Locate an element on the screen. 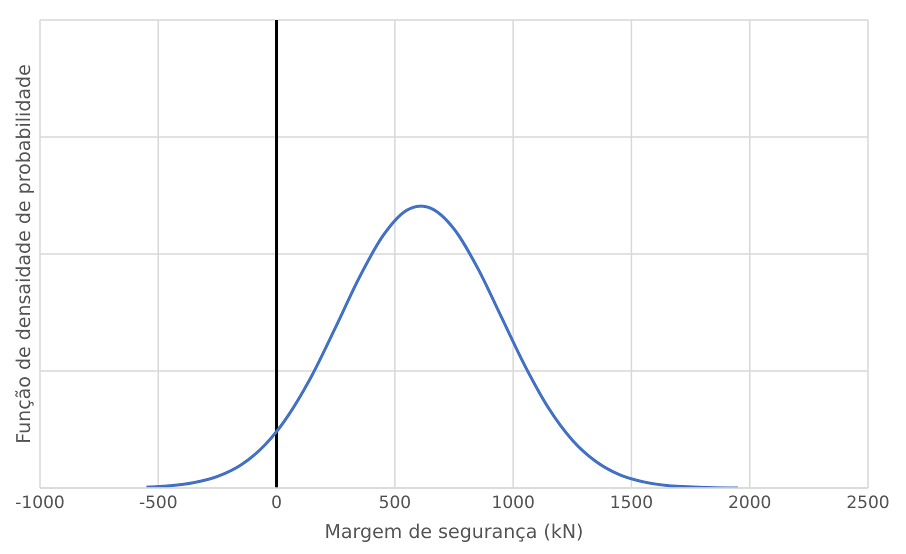 This screenshot has height=554, width=906. x-tick-label: -1000 is located at coordinates (40, 503).